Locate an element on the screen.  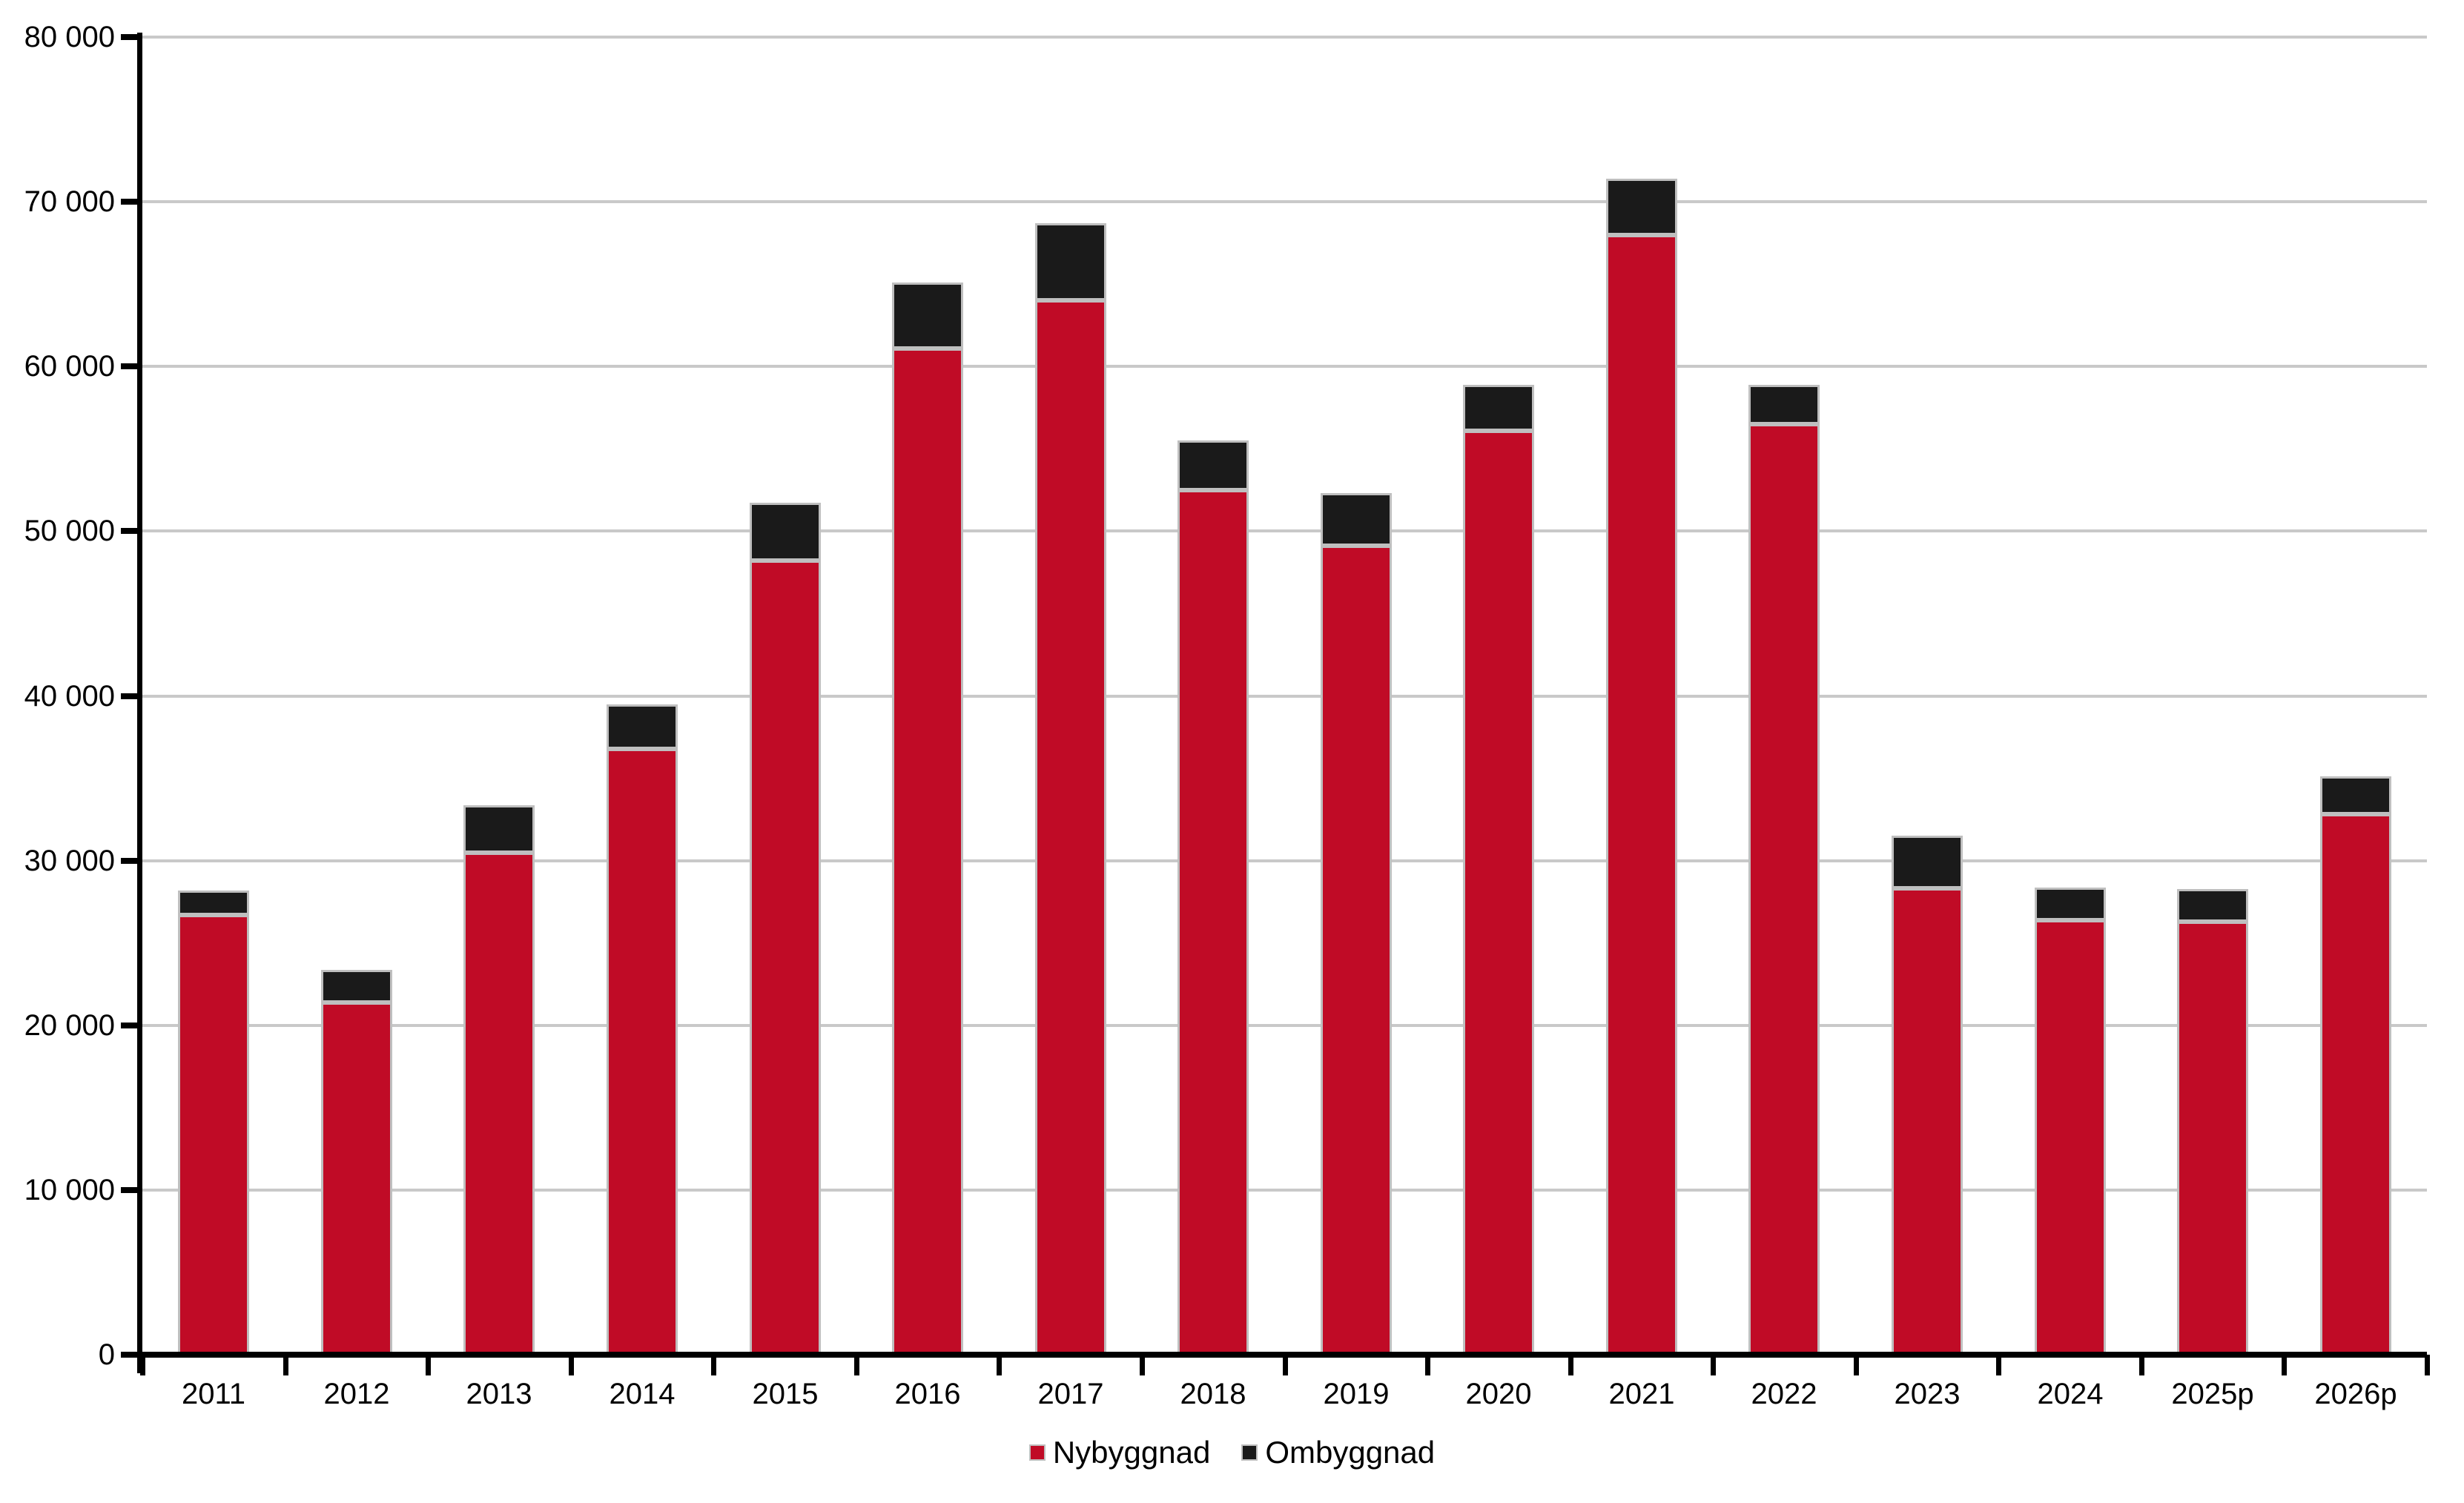
x-axis-category-label: 2019 is located at coordinates (1357, 1394).